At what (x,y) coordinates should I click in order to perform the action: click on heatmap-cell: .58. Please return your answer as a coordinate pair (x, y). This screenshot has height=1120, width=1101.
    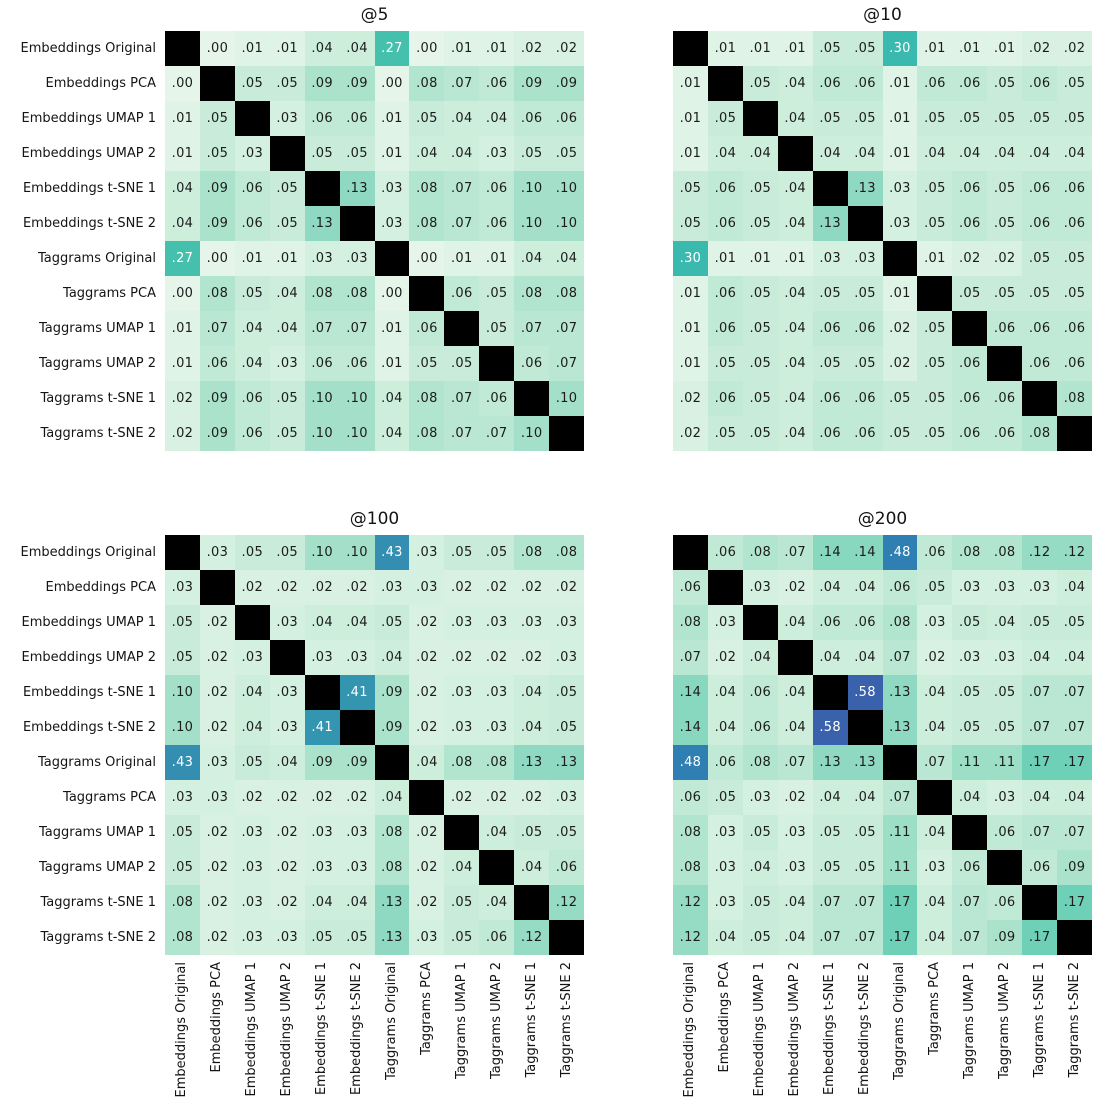
    Looking at the image, I should click on (830, 727).